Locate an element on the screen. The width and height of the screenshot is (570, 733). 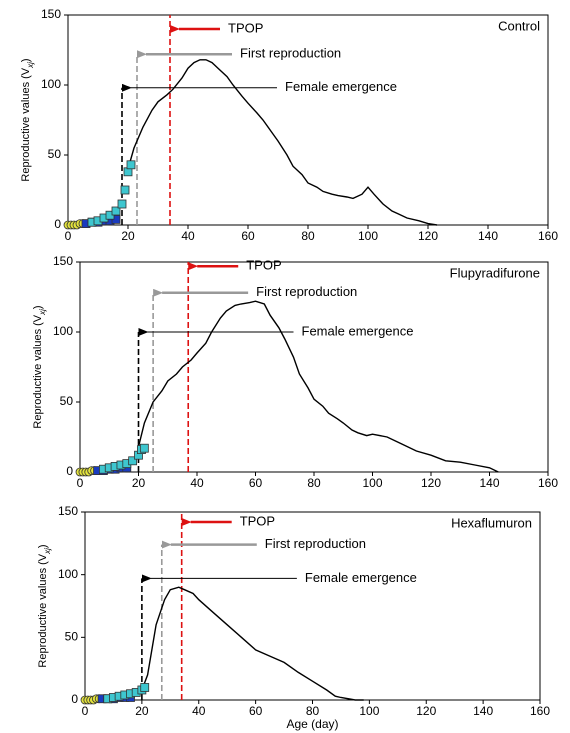
panel-label: Flupyradifurone is located at coordinates (495, 272).